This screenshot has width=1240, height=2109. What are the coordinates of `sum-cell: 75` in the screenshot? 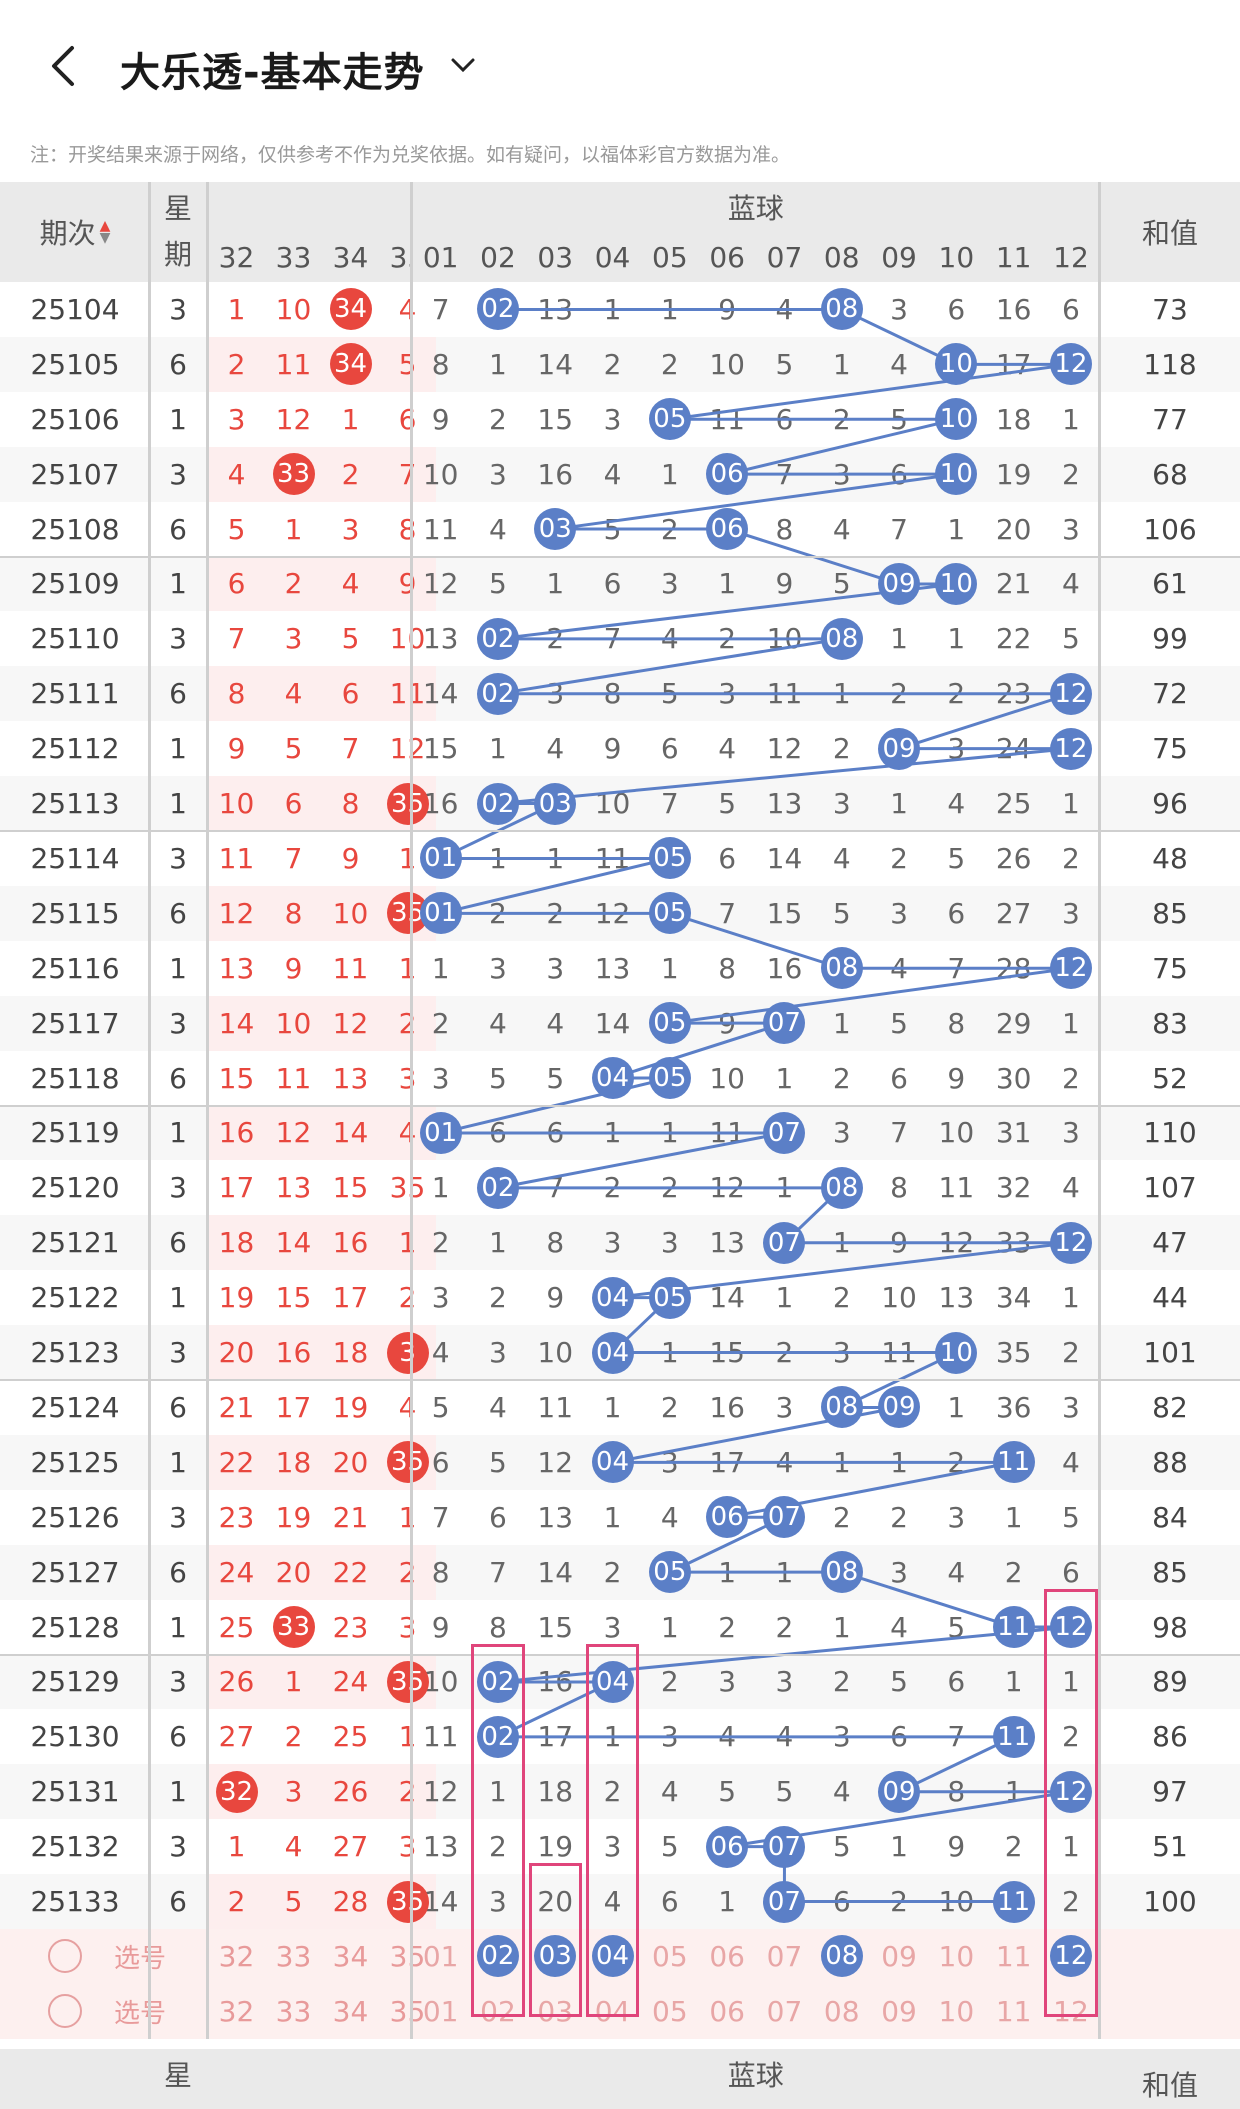 It's located at (1170, 968).